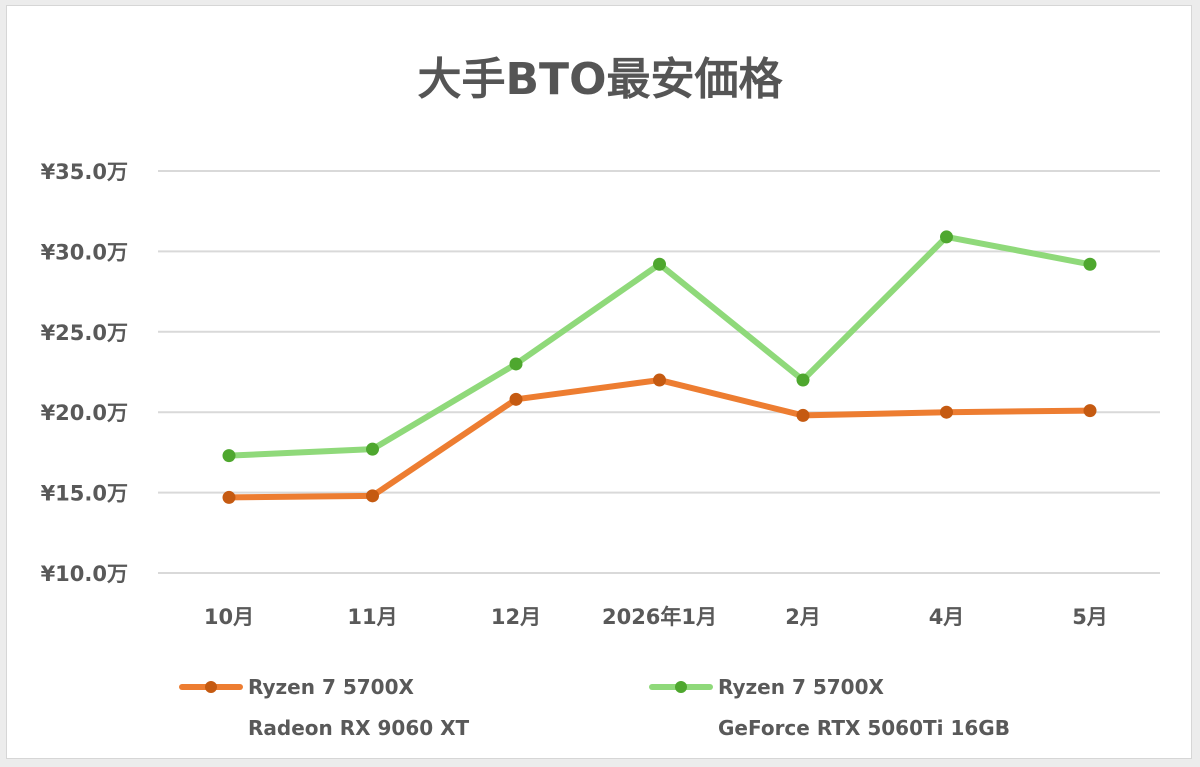  Describe the element at coordinates (372, 617) in the screenshot. I see `x-tick-label: 11月` at that location.